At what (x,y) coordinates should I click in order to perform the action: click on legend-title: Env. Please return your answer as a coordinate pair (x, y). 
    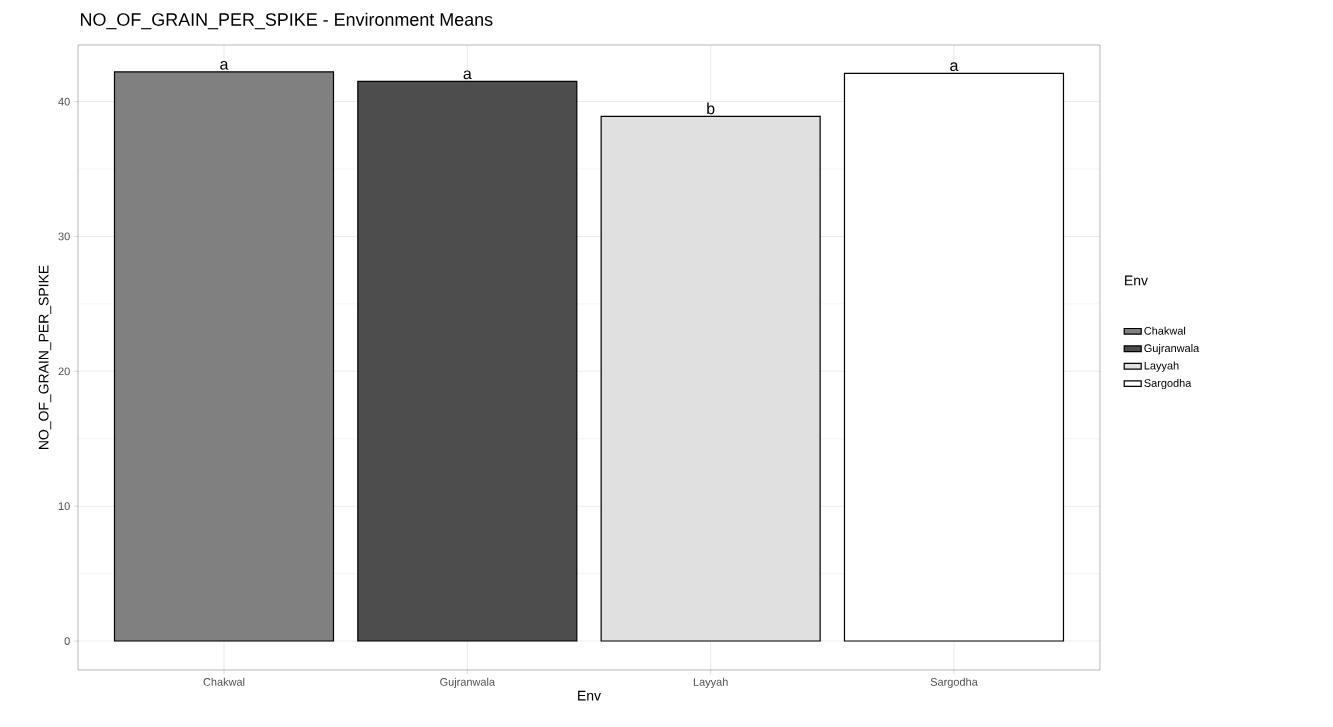
    Looking at the image, I should click on (1136, 280).